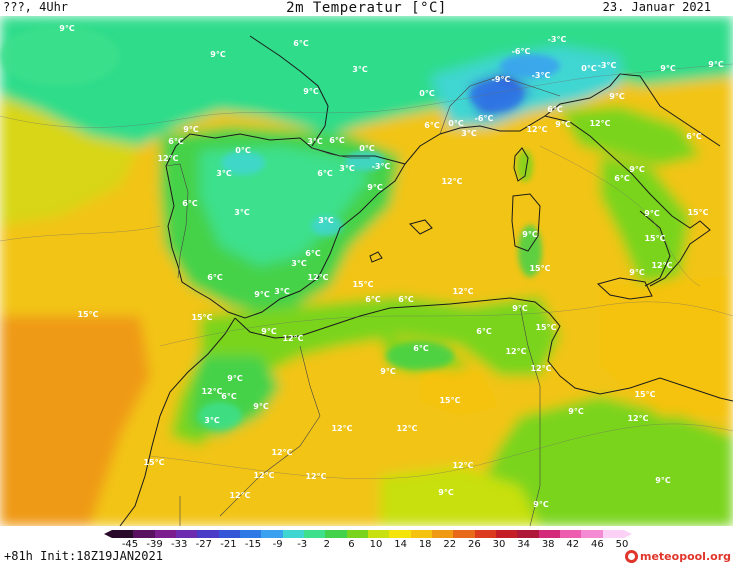 This screenshot has height=566, width=733. What do you see at coordinates (400, 544) in the screenshot?
I see `legend-tick: 14` at bounding box center [400, 544].